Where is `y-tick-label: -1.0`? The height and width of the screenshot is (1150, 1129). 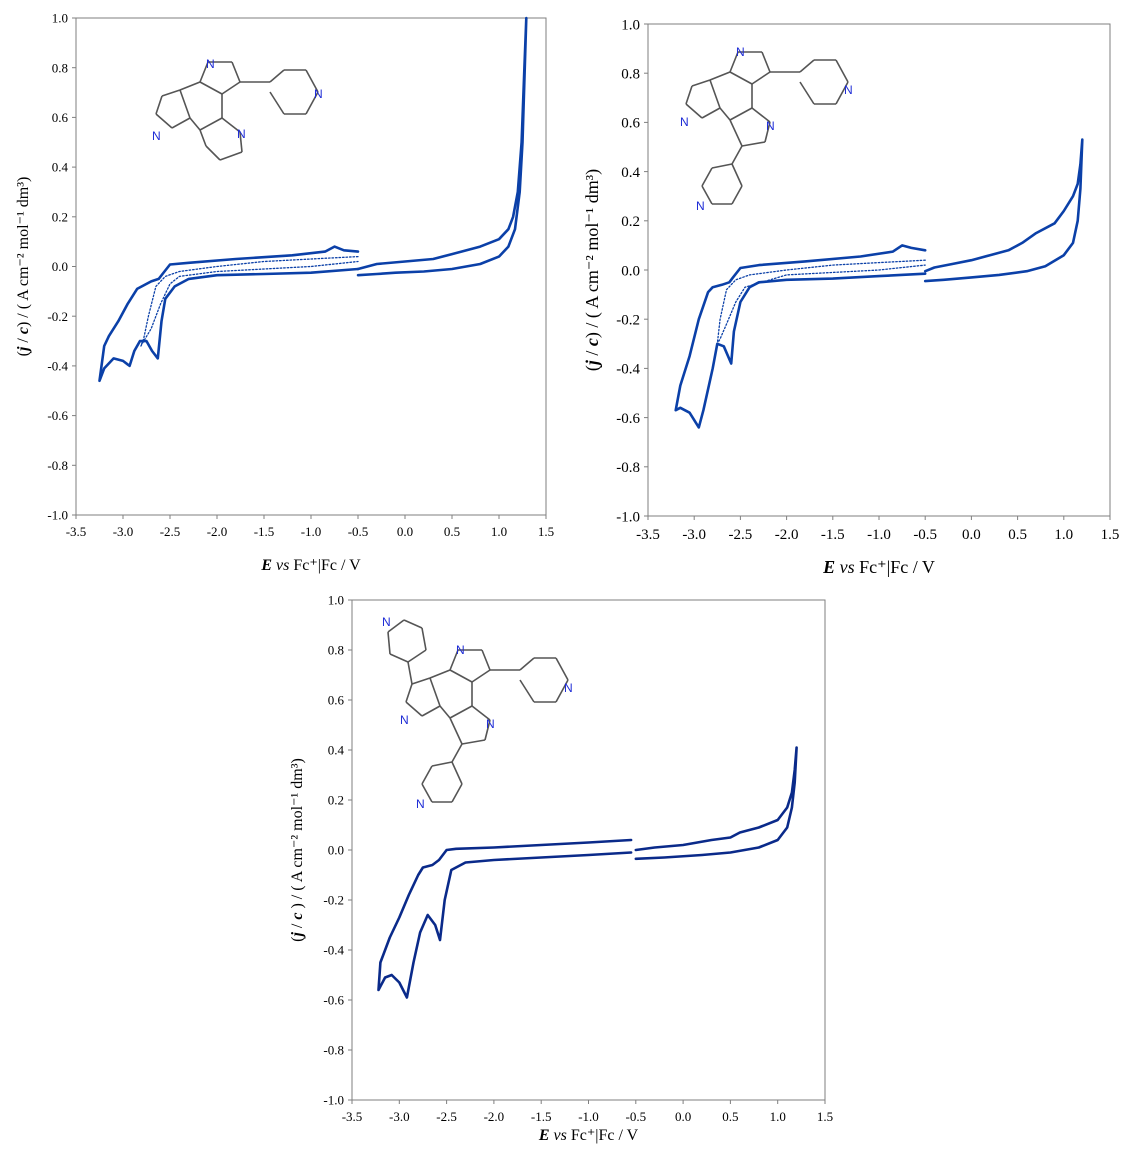
y-tick-label: -1.0 is located at coordinates (628, 517).